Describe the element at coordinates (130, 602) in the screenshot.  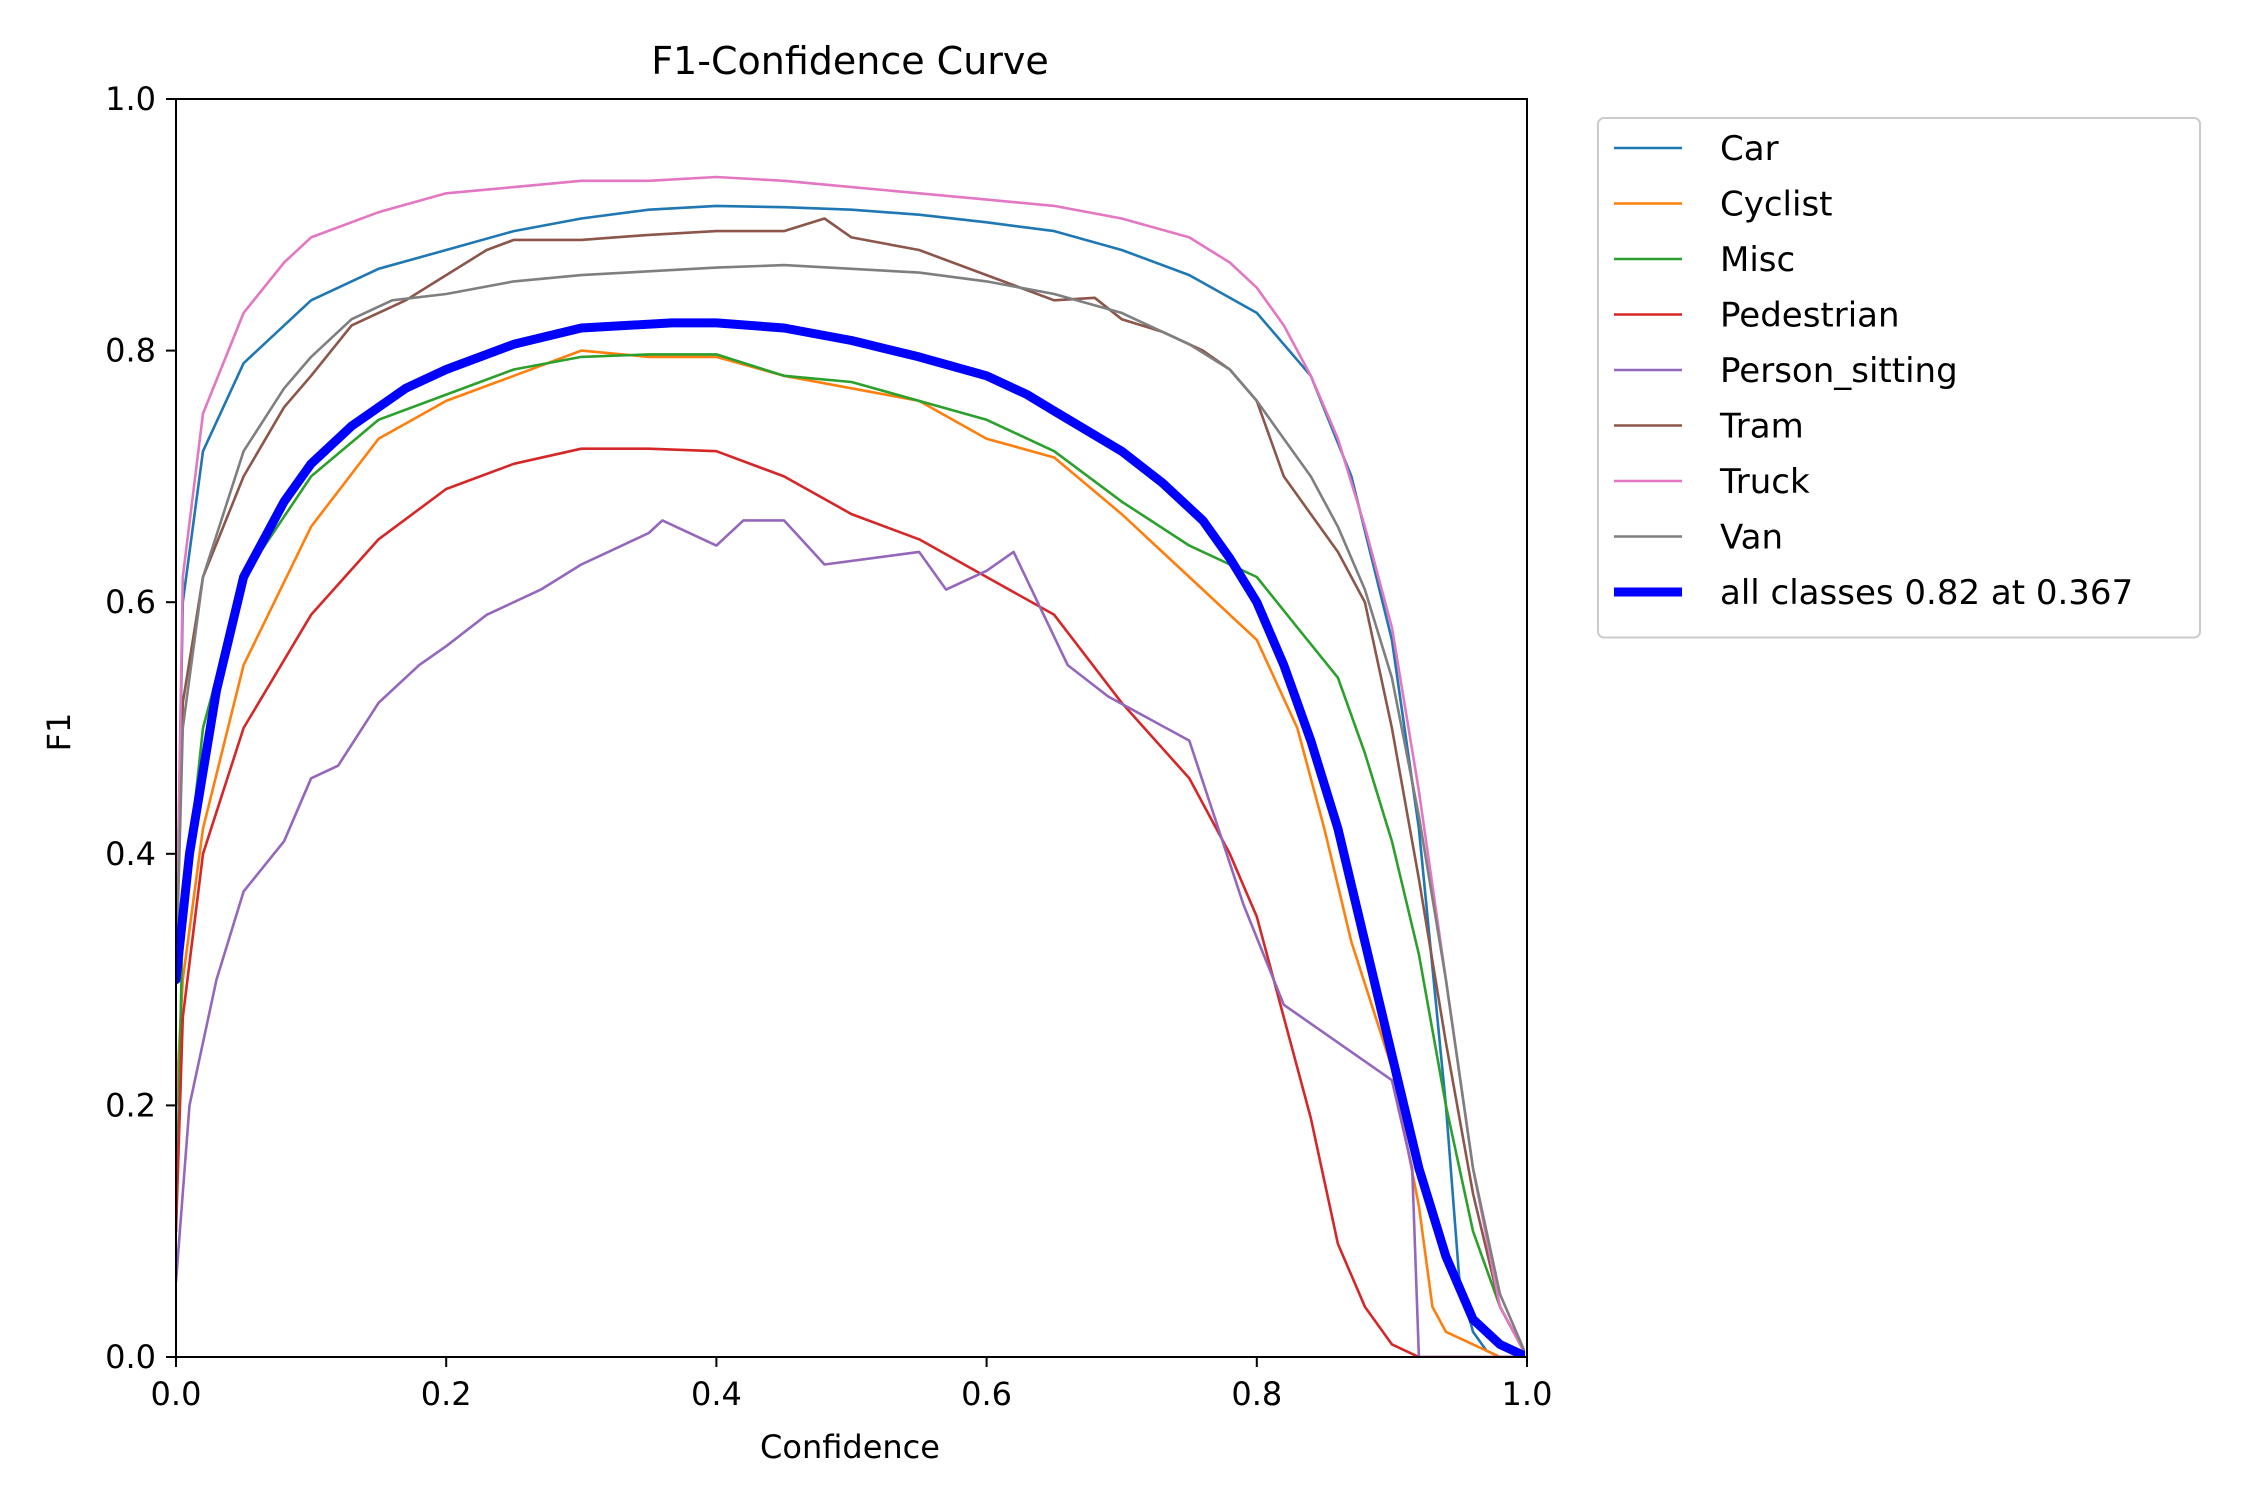
I see `y-tick-label: 0.6` at that location.